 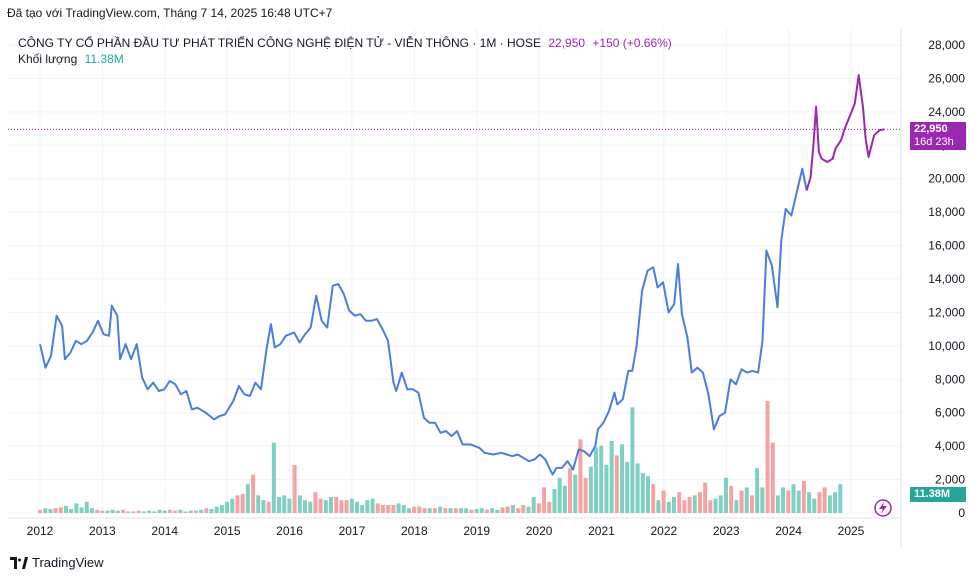 I want to click on footer-brand-text: TradingView, so click(x=68, y=562).